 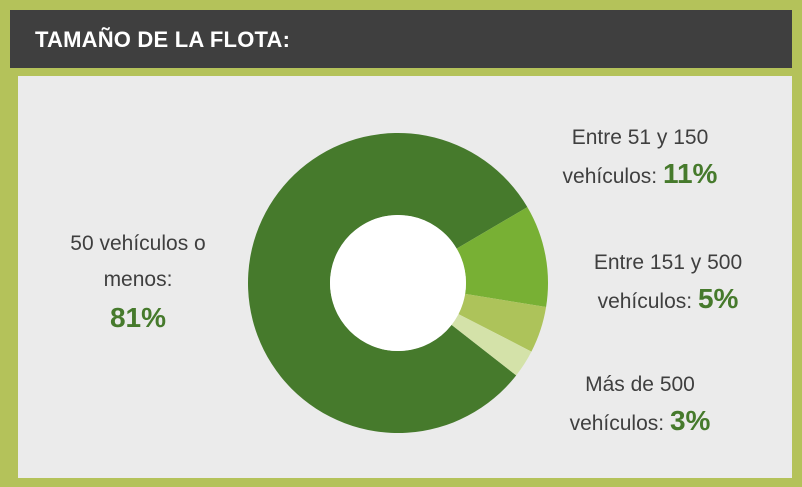 I want to click on slice-label: Entre 51 y 150 vehículos: 11%, so click(x=640, y=157).